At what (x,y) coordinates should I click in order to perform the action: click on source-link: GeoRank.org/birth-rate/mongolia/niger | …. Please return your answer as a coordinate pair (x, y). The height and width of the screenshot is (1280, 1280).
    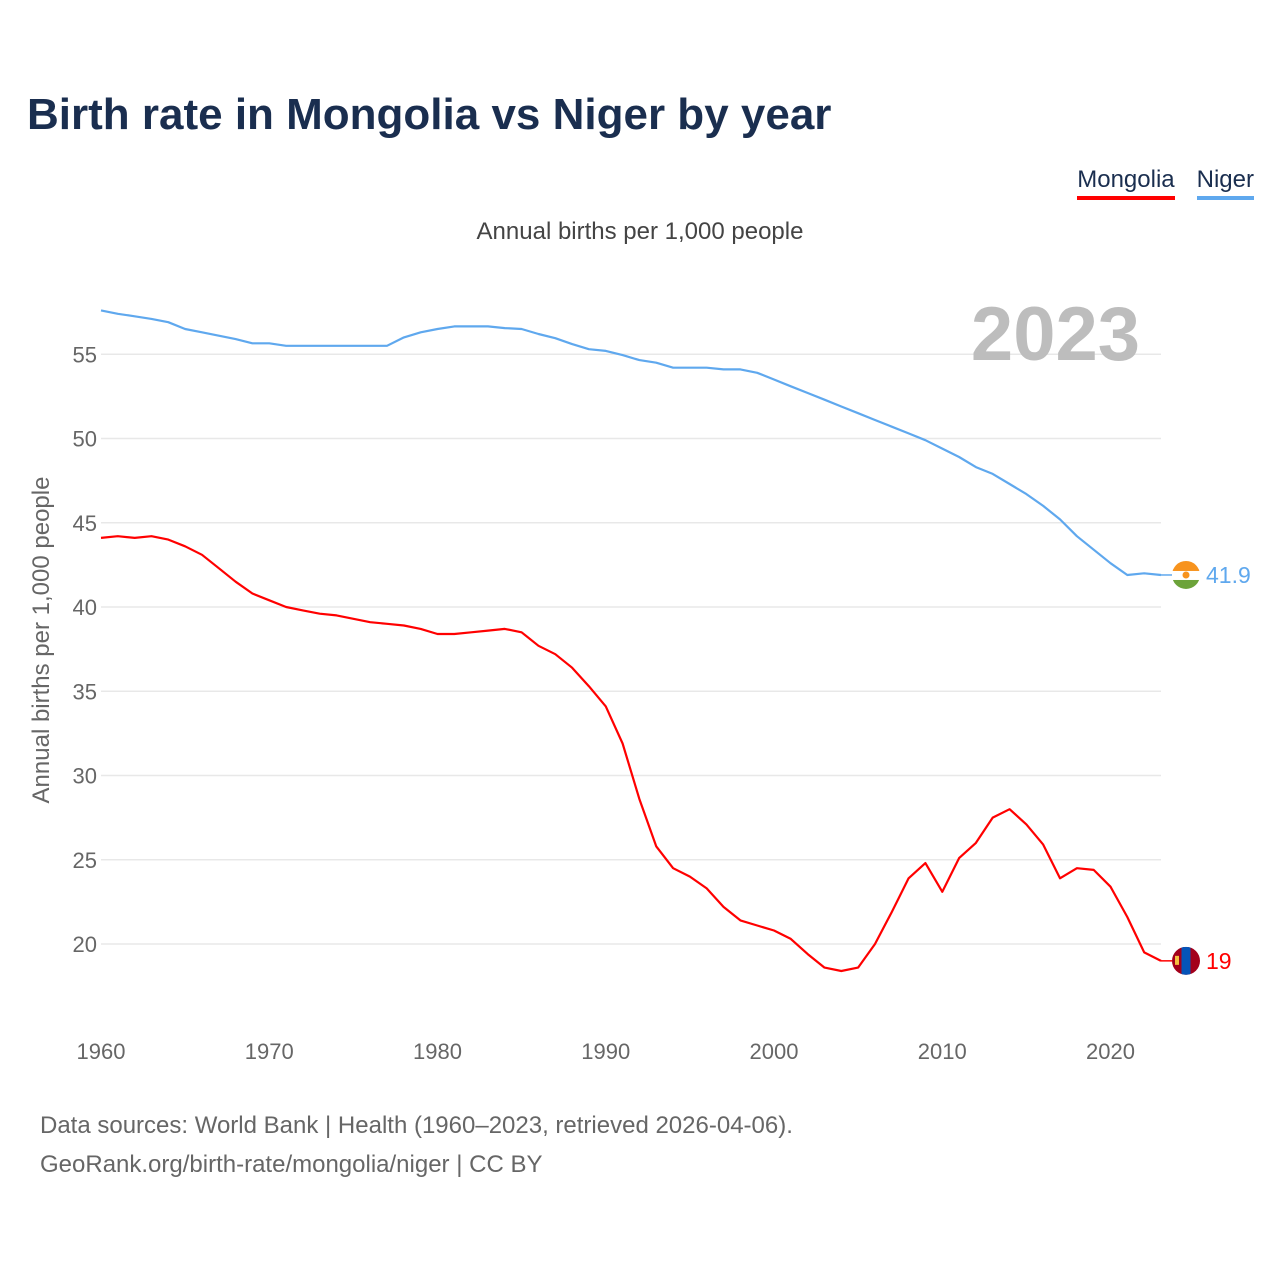
    Looking at the image, I should click on (291, 1164).